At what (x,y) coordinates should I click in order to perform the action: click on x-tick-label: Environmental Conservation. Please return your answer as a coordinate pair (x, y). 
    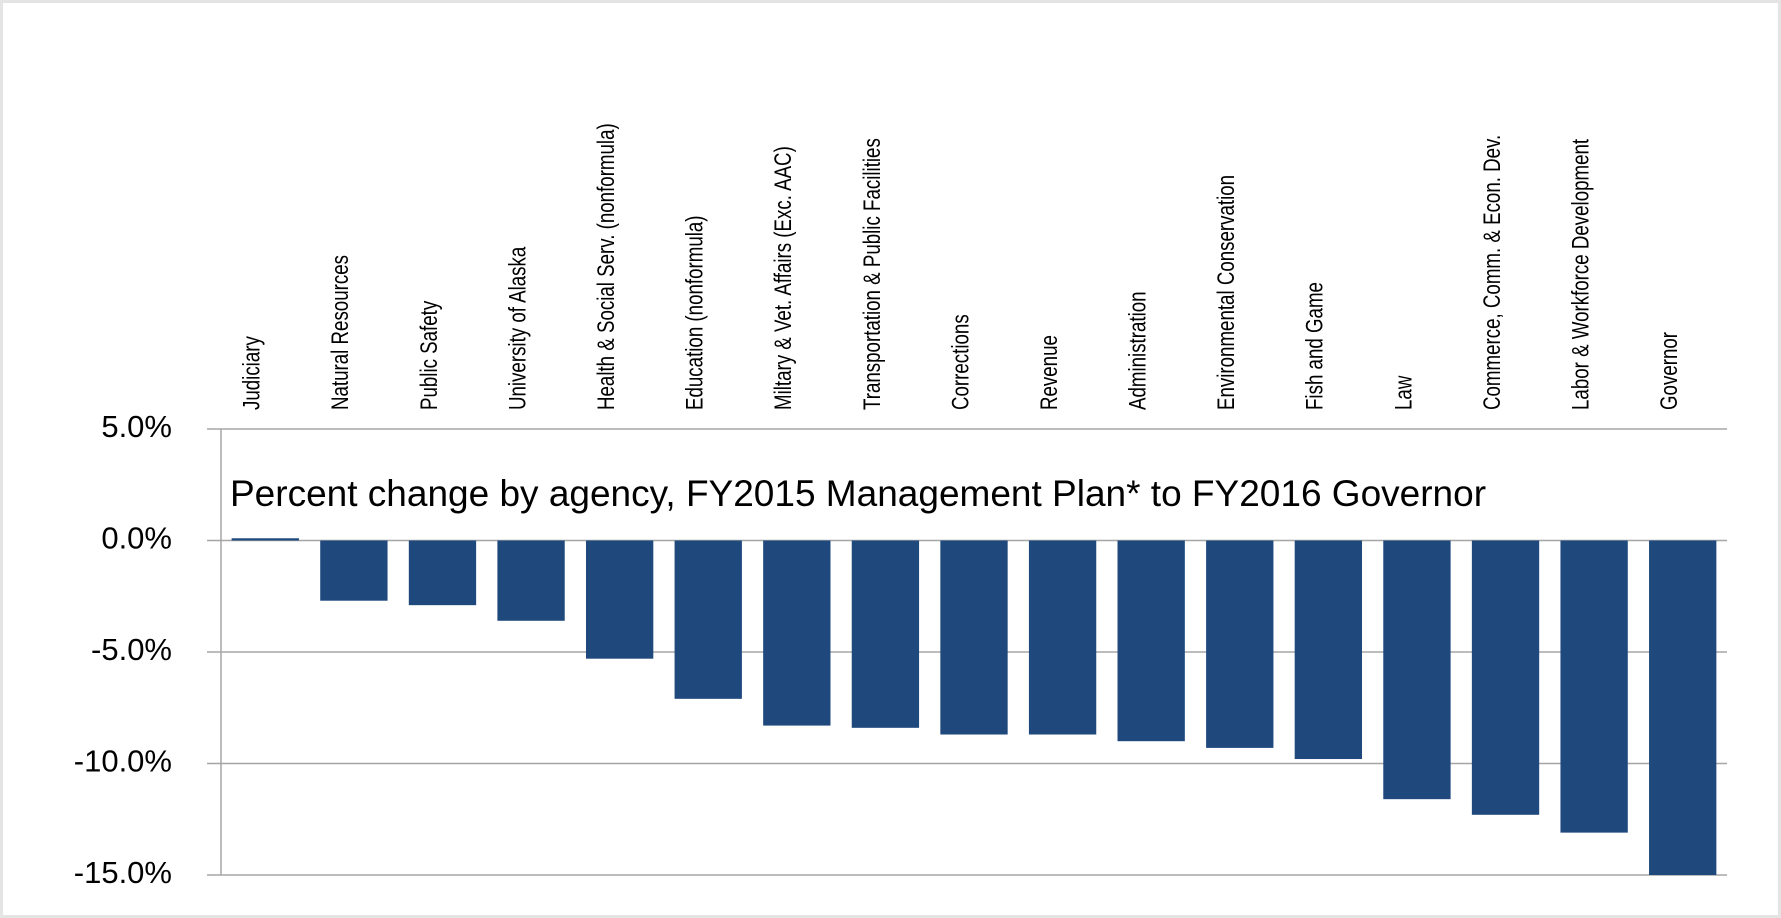
    Looking at the image, I should click on (1226, 292).